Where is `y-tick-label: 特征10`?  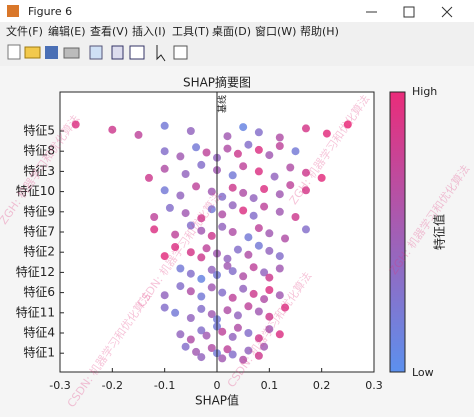
y-tick-label: 特征10 is located at coordinates (35, 190).